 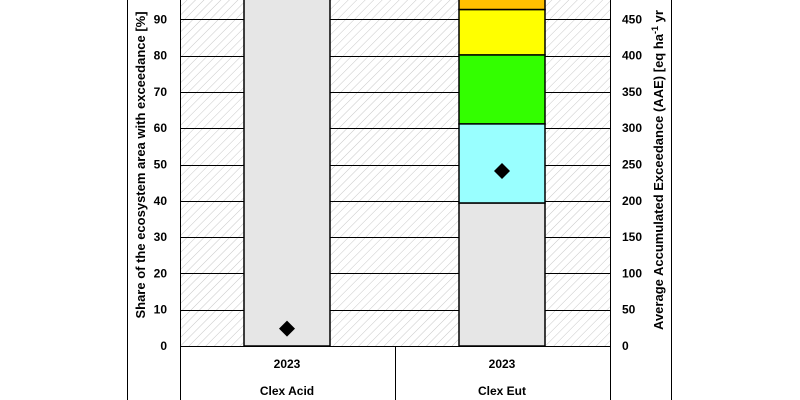 What do you see at coordinates (163, 346) in the screenshot?
I see `left-tick-label: 0` at bounding box center [163, 346].